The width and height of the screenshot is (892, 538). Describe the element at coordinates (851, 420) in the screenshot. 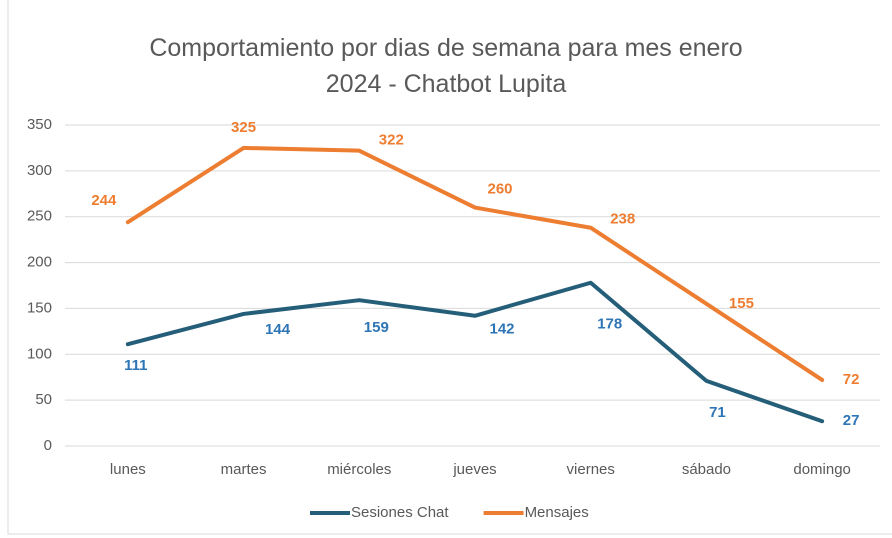

I see `data-label: 27` at that location.